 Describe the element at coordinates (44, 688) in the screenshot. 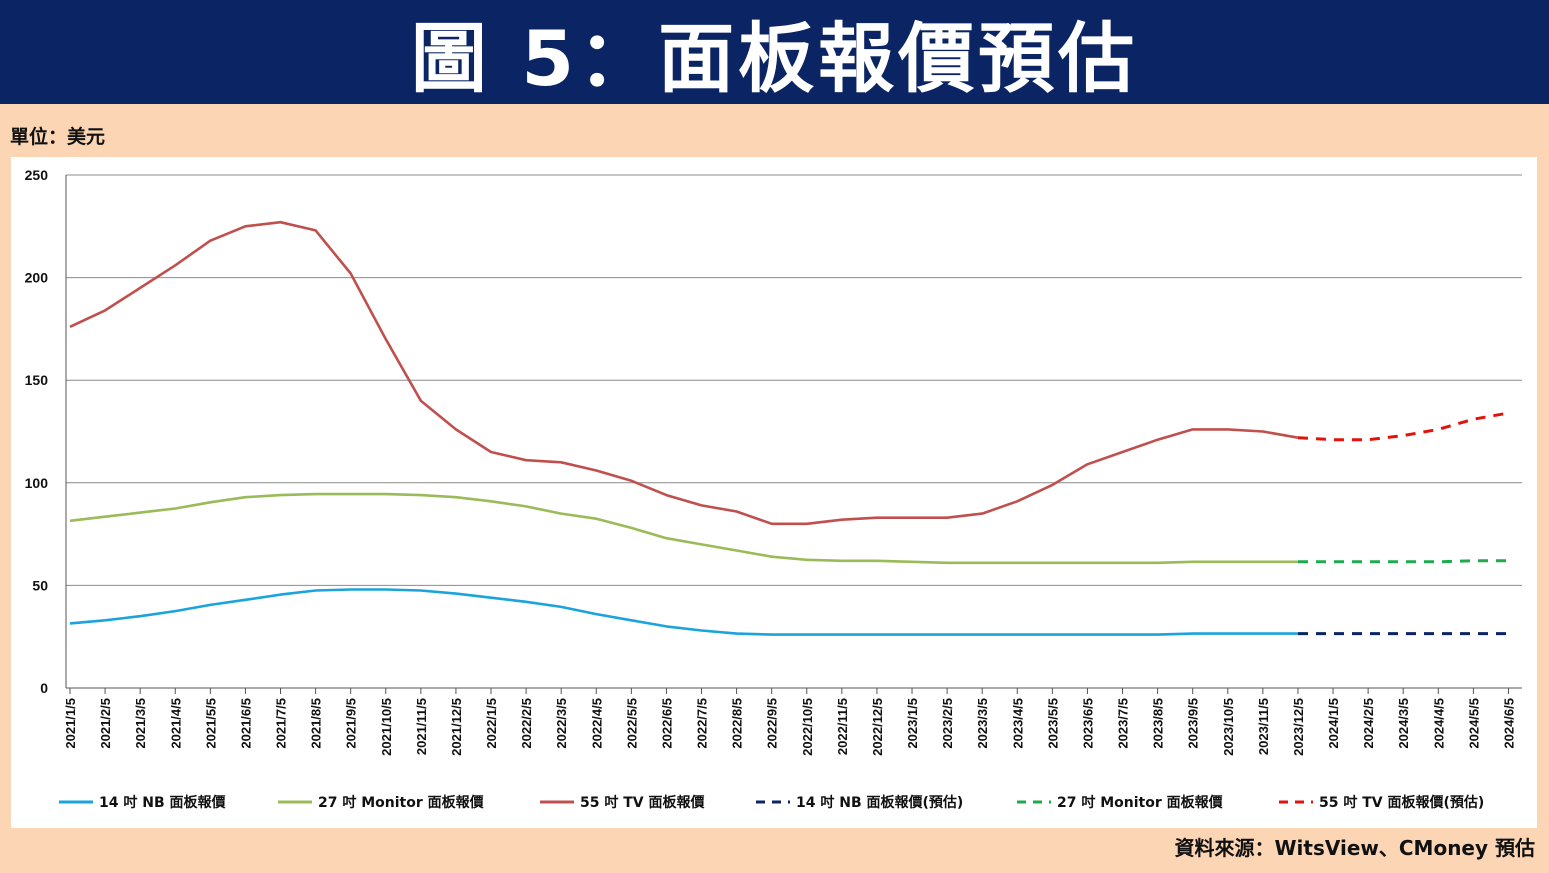

I see `y-tick-label: 0` at that location.